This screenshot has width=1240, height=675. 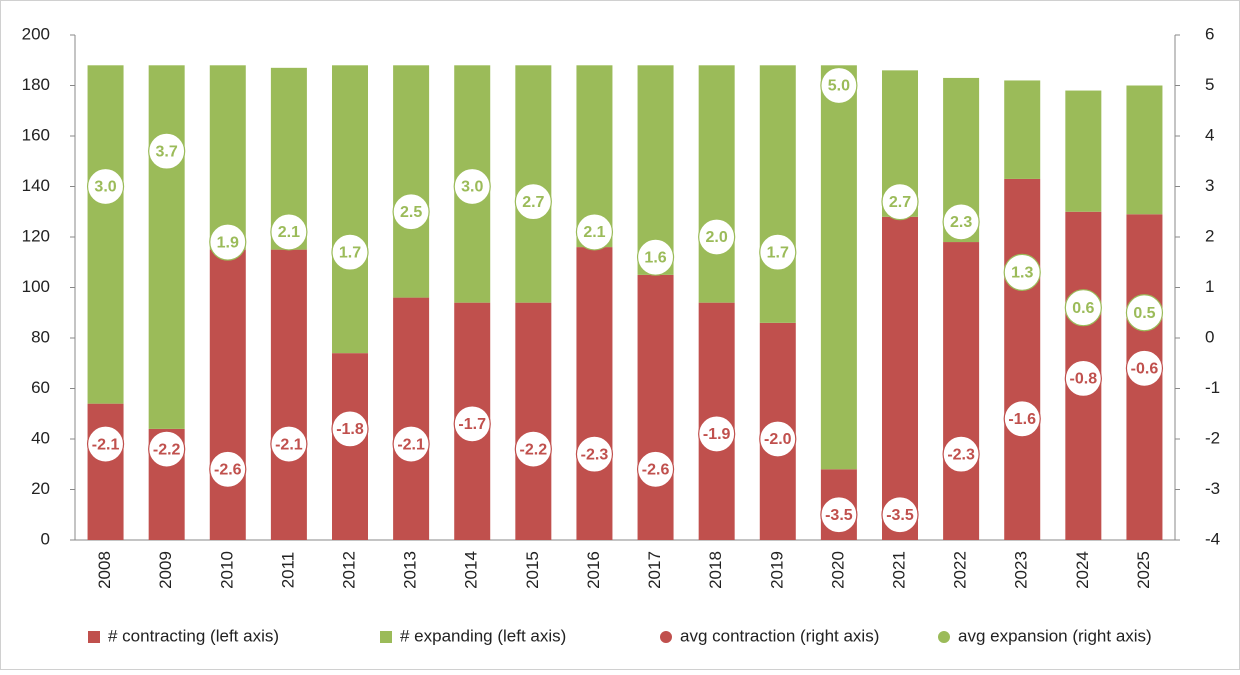 What do you see at coordinates (228, 242) in the screenshot?
I see `value-label: 1.9` at bounding box center [228, 242].